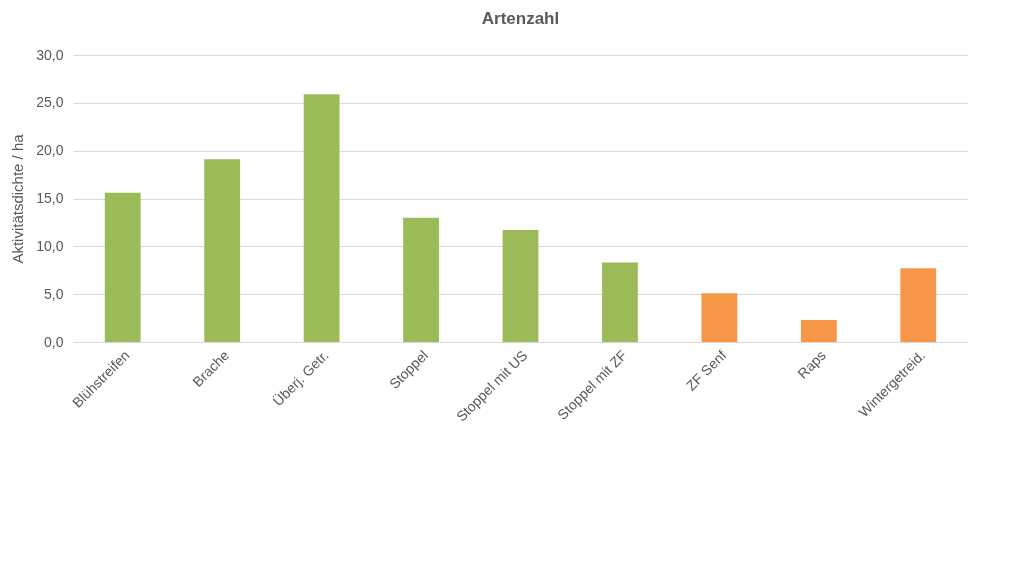  What do you see at coordinates (50, 102) in the screenshot?
I see `y-tick-label: 25,0` at bounding box center [50, 102].